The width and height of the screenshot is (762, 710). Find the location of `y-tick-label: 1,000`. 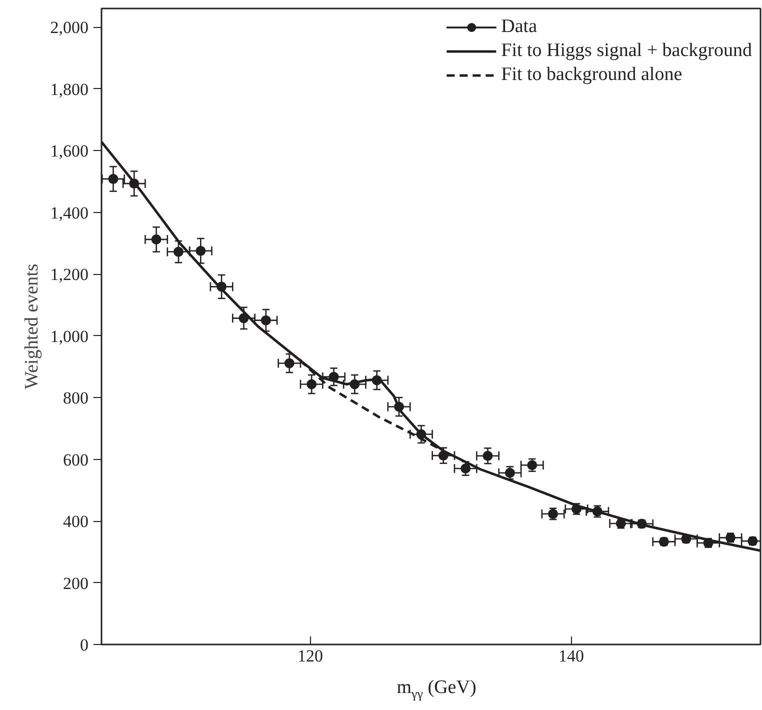

y-tick-label: 1,000 is located at coordinates (69, 336).